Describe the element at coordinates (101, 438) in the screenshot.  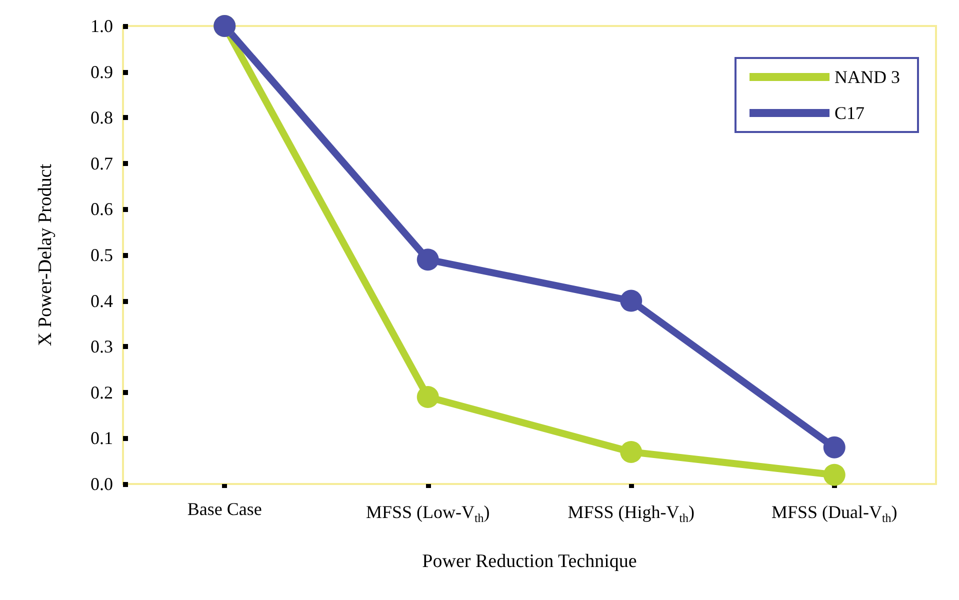
I see `y-tick-label: 0.1` at that location.